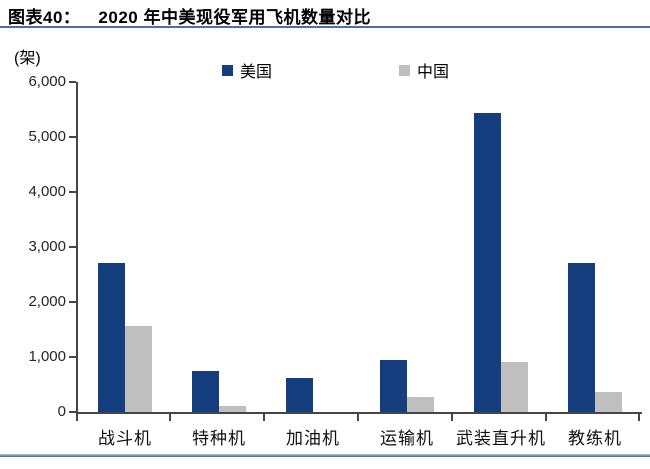  I want to click on figure-number-label: 图表40：, so click(44, 17).